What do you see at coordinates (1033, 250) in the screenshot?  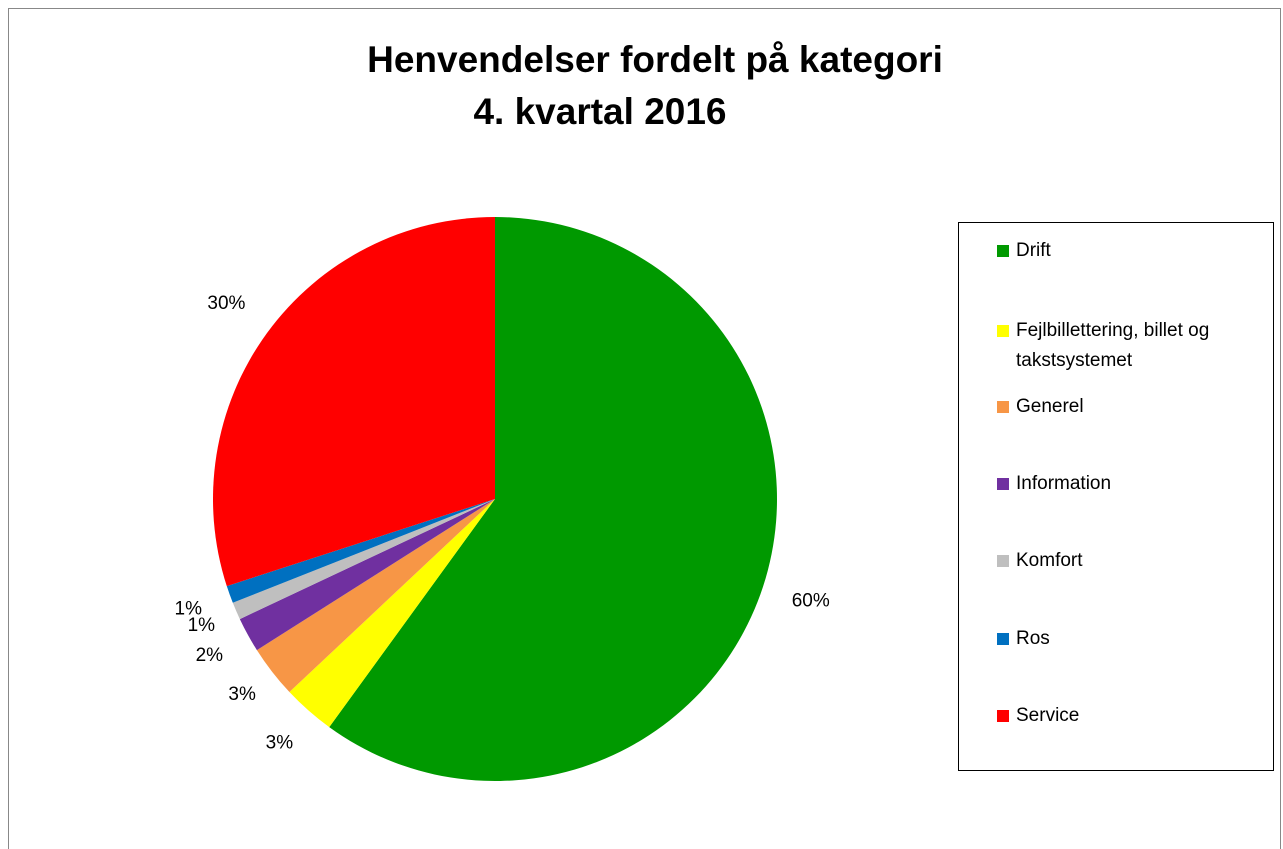 I see `legend-label: Drift` at bounding box center [1033, 250].